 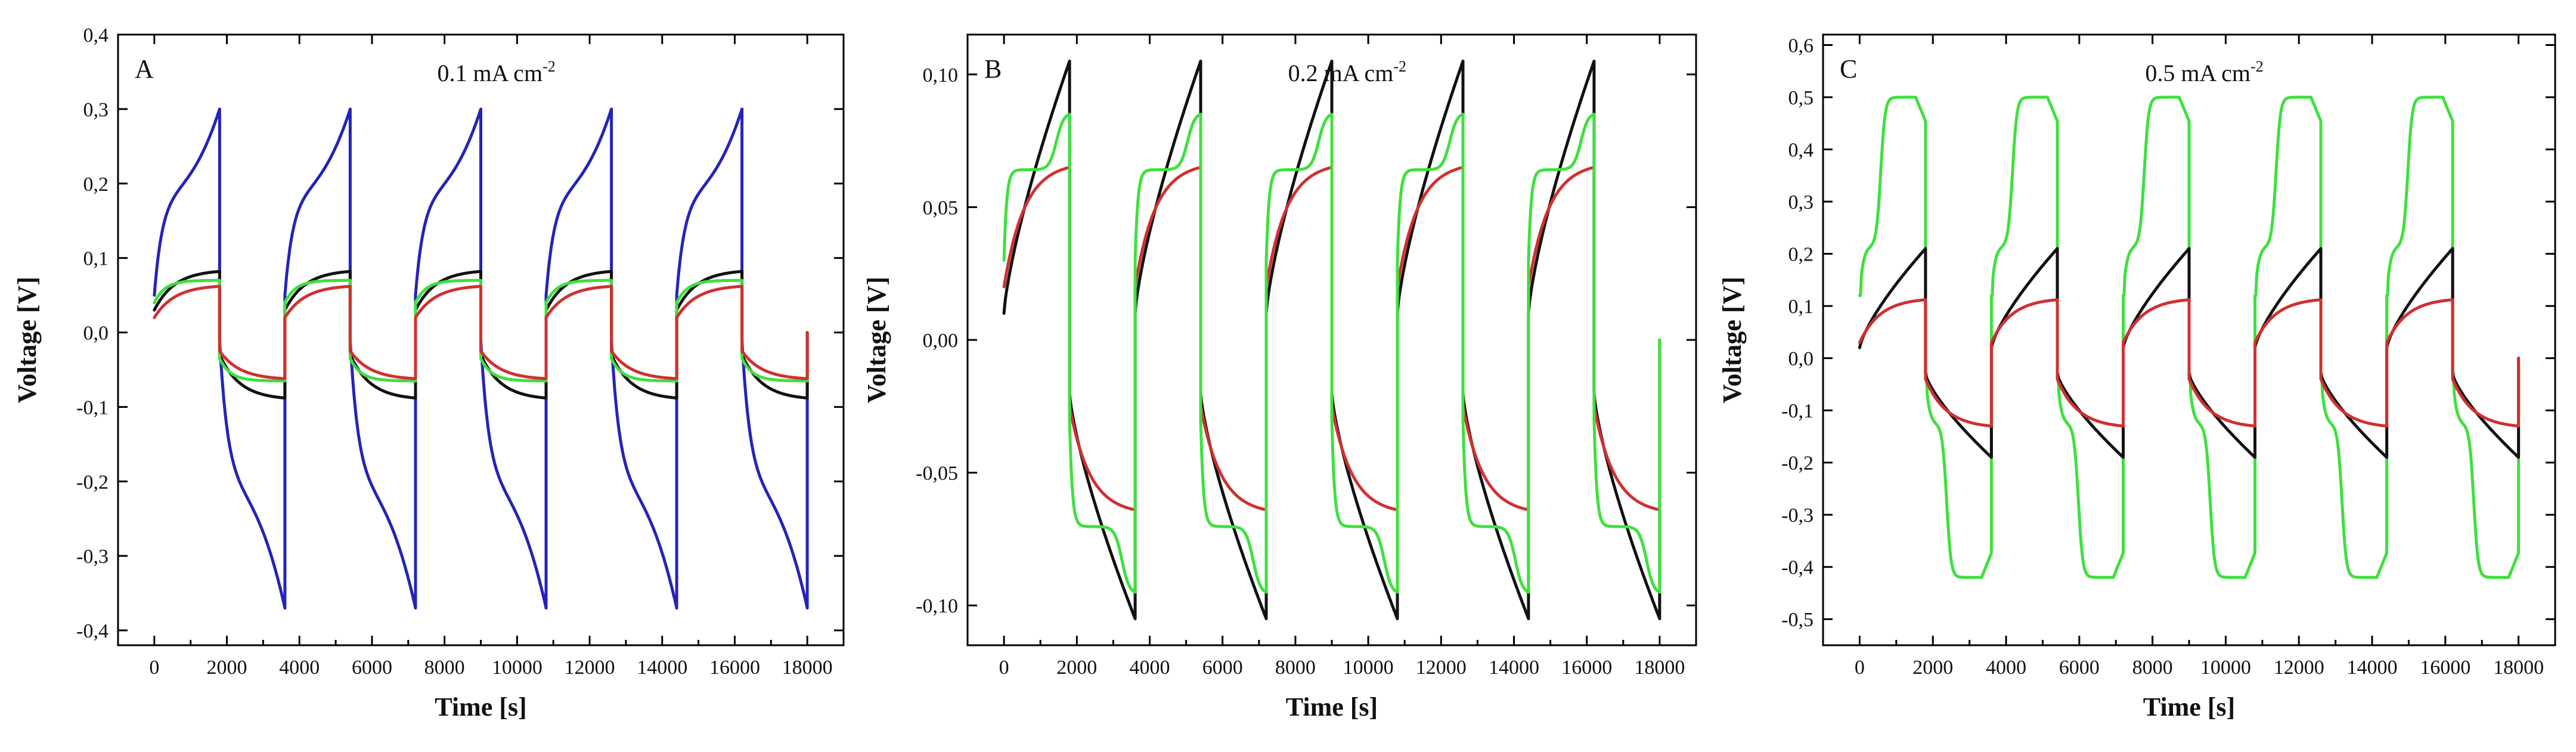 What do you see at coordinates (496, 72) in the screenshot?
I see `panel-title: 0.1 mA cm-2` at bounding box center [496, 72].